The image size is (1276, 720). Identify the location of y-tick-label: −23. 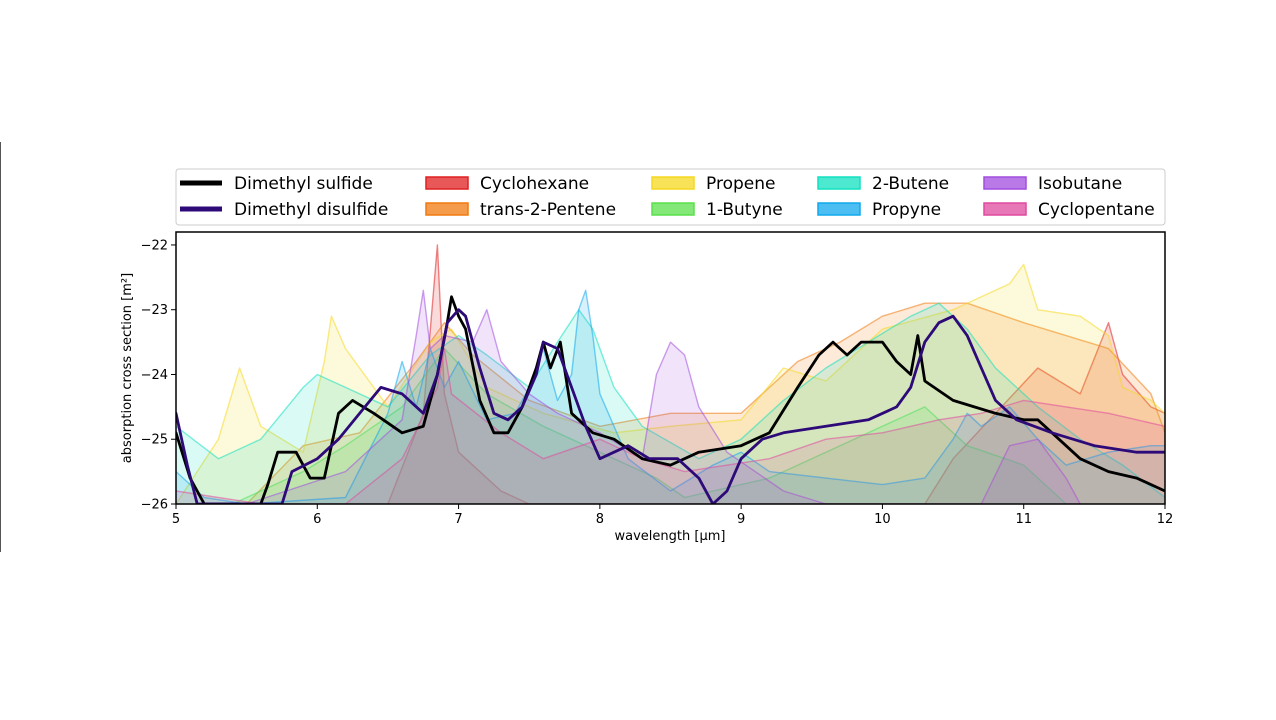
(154, 310).